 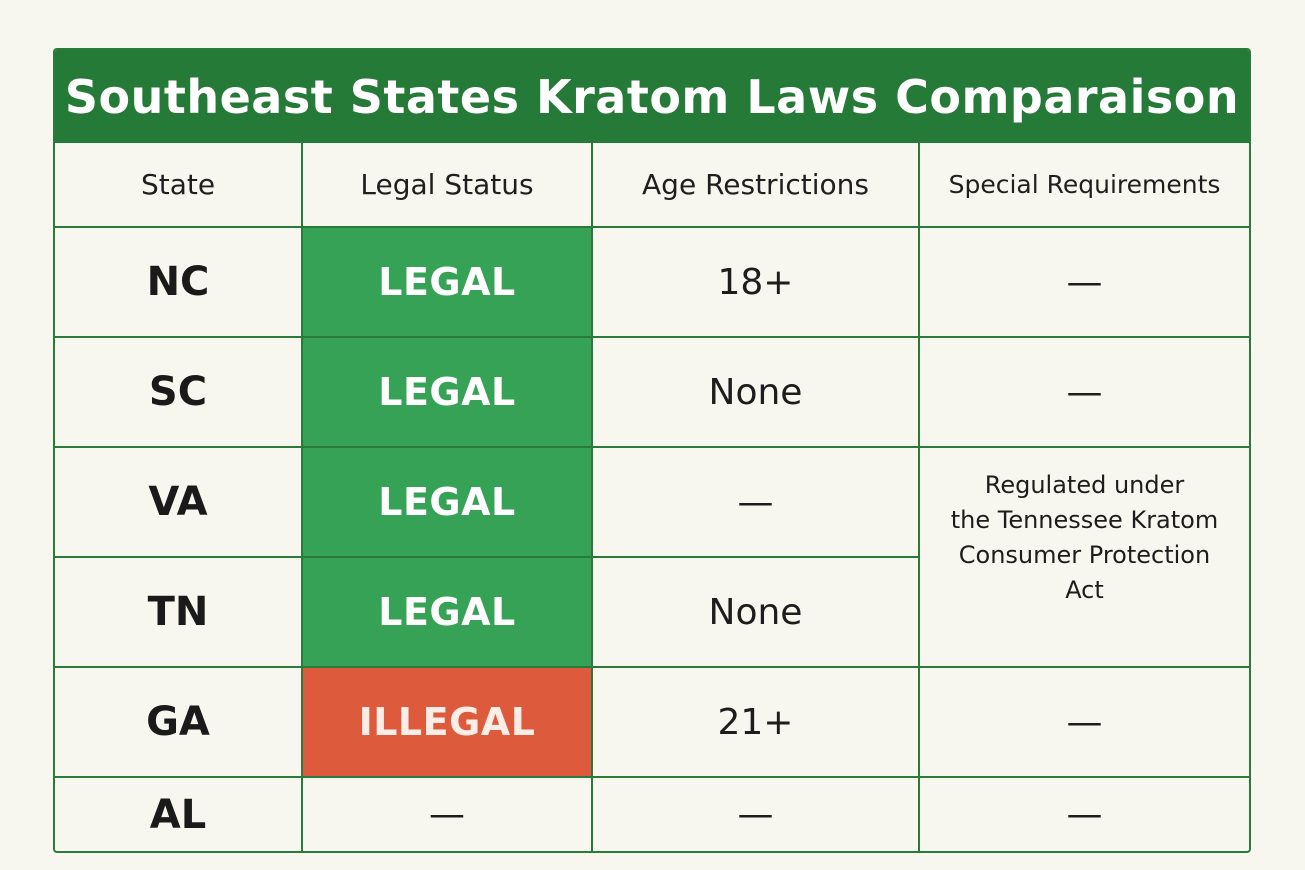 I want to click on row-status-nc: LEGAL, so click(x=448, y=283).